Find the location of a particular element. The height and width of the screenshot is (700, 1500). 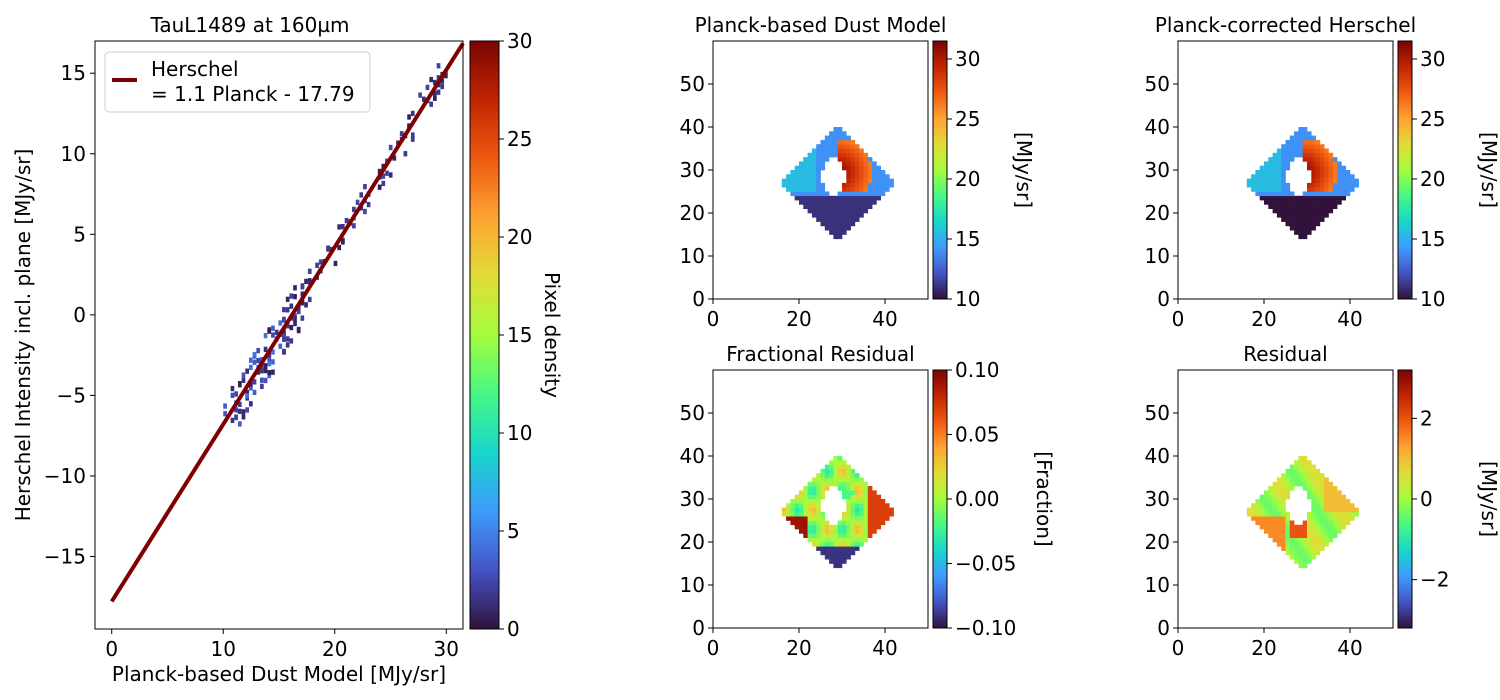

colorbar-tick-label: 0 is located at coordinates (1426, 499).